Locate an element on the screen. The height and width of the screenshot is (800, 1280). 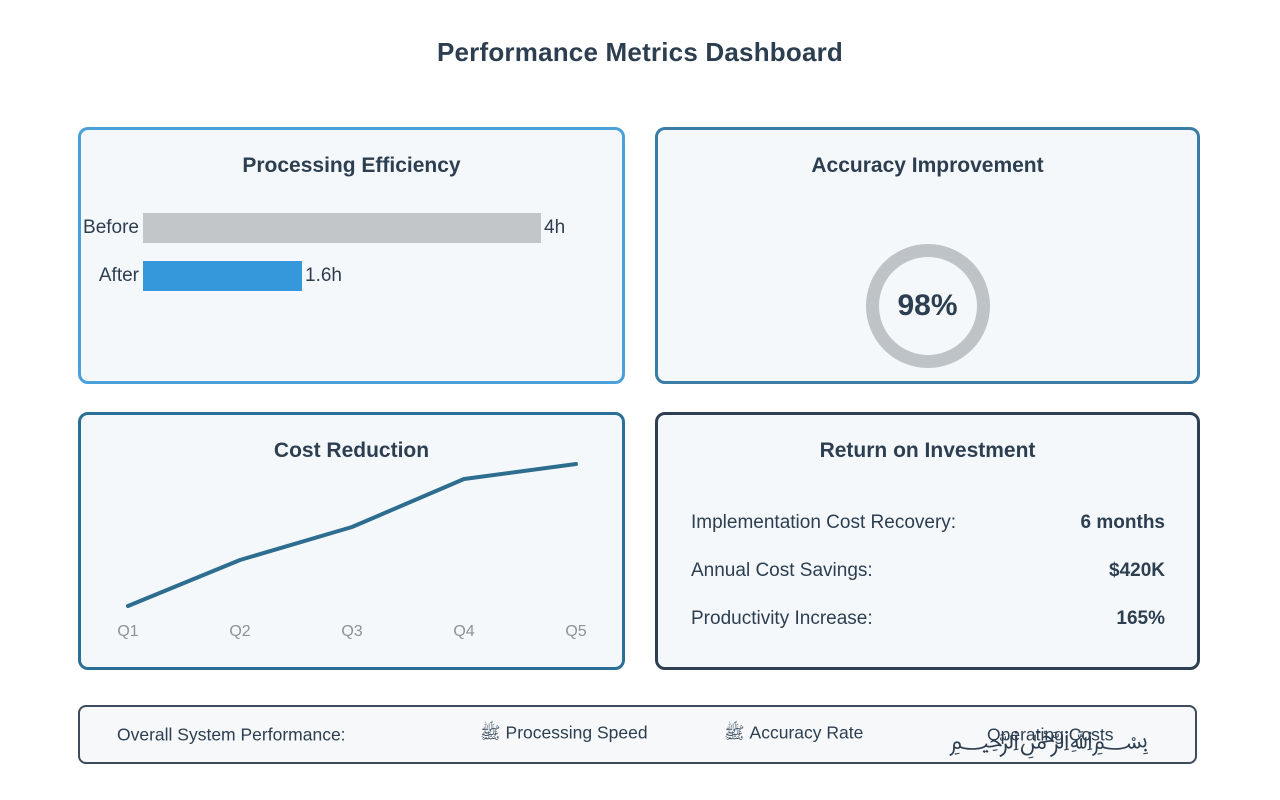
roi-value: 6 months is located at coordinates (1122, 522).